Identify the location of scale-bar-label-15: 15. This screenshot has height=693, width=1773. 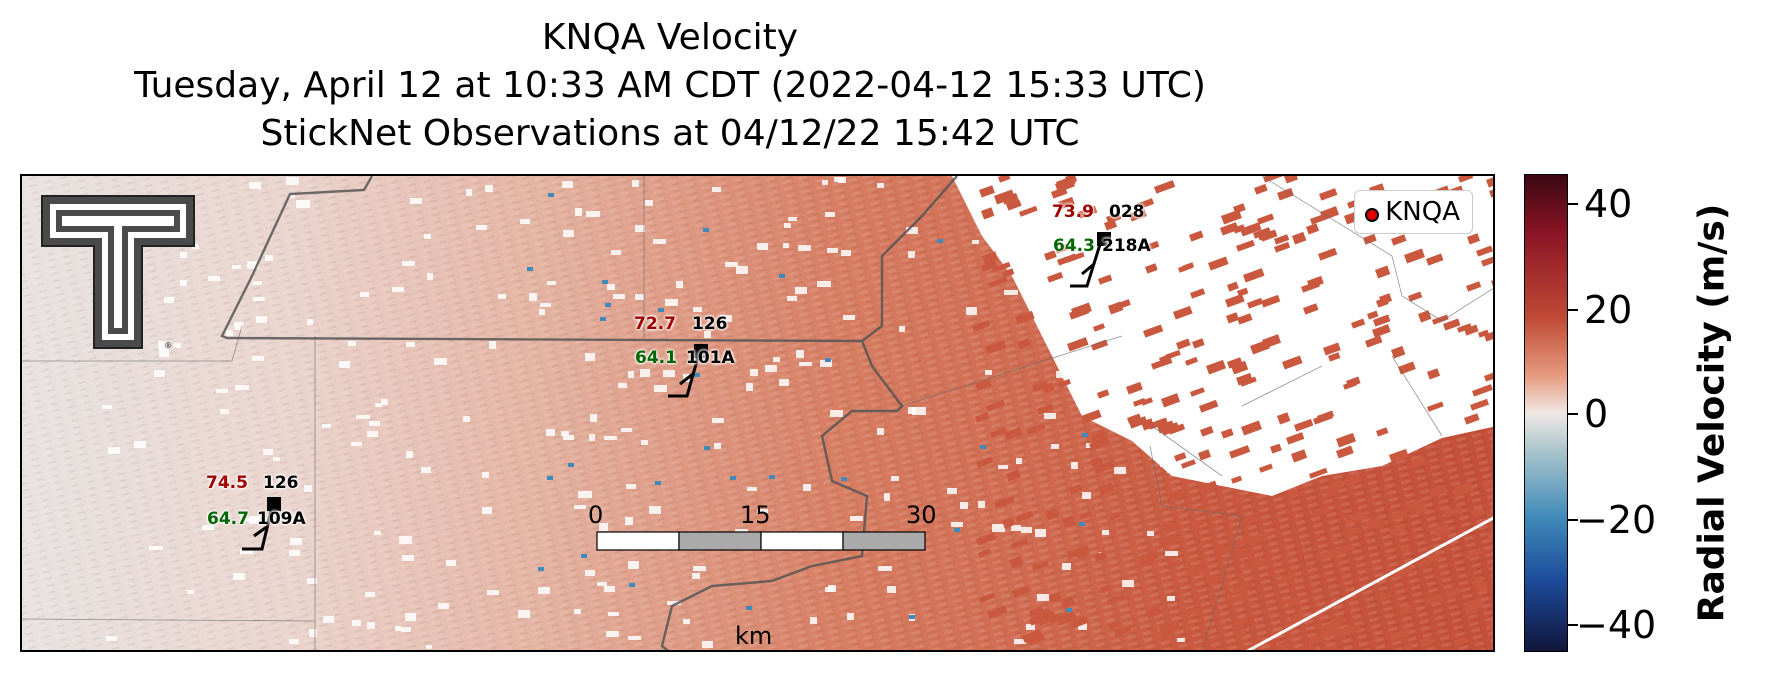
(755, 515).